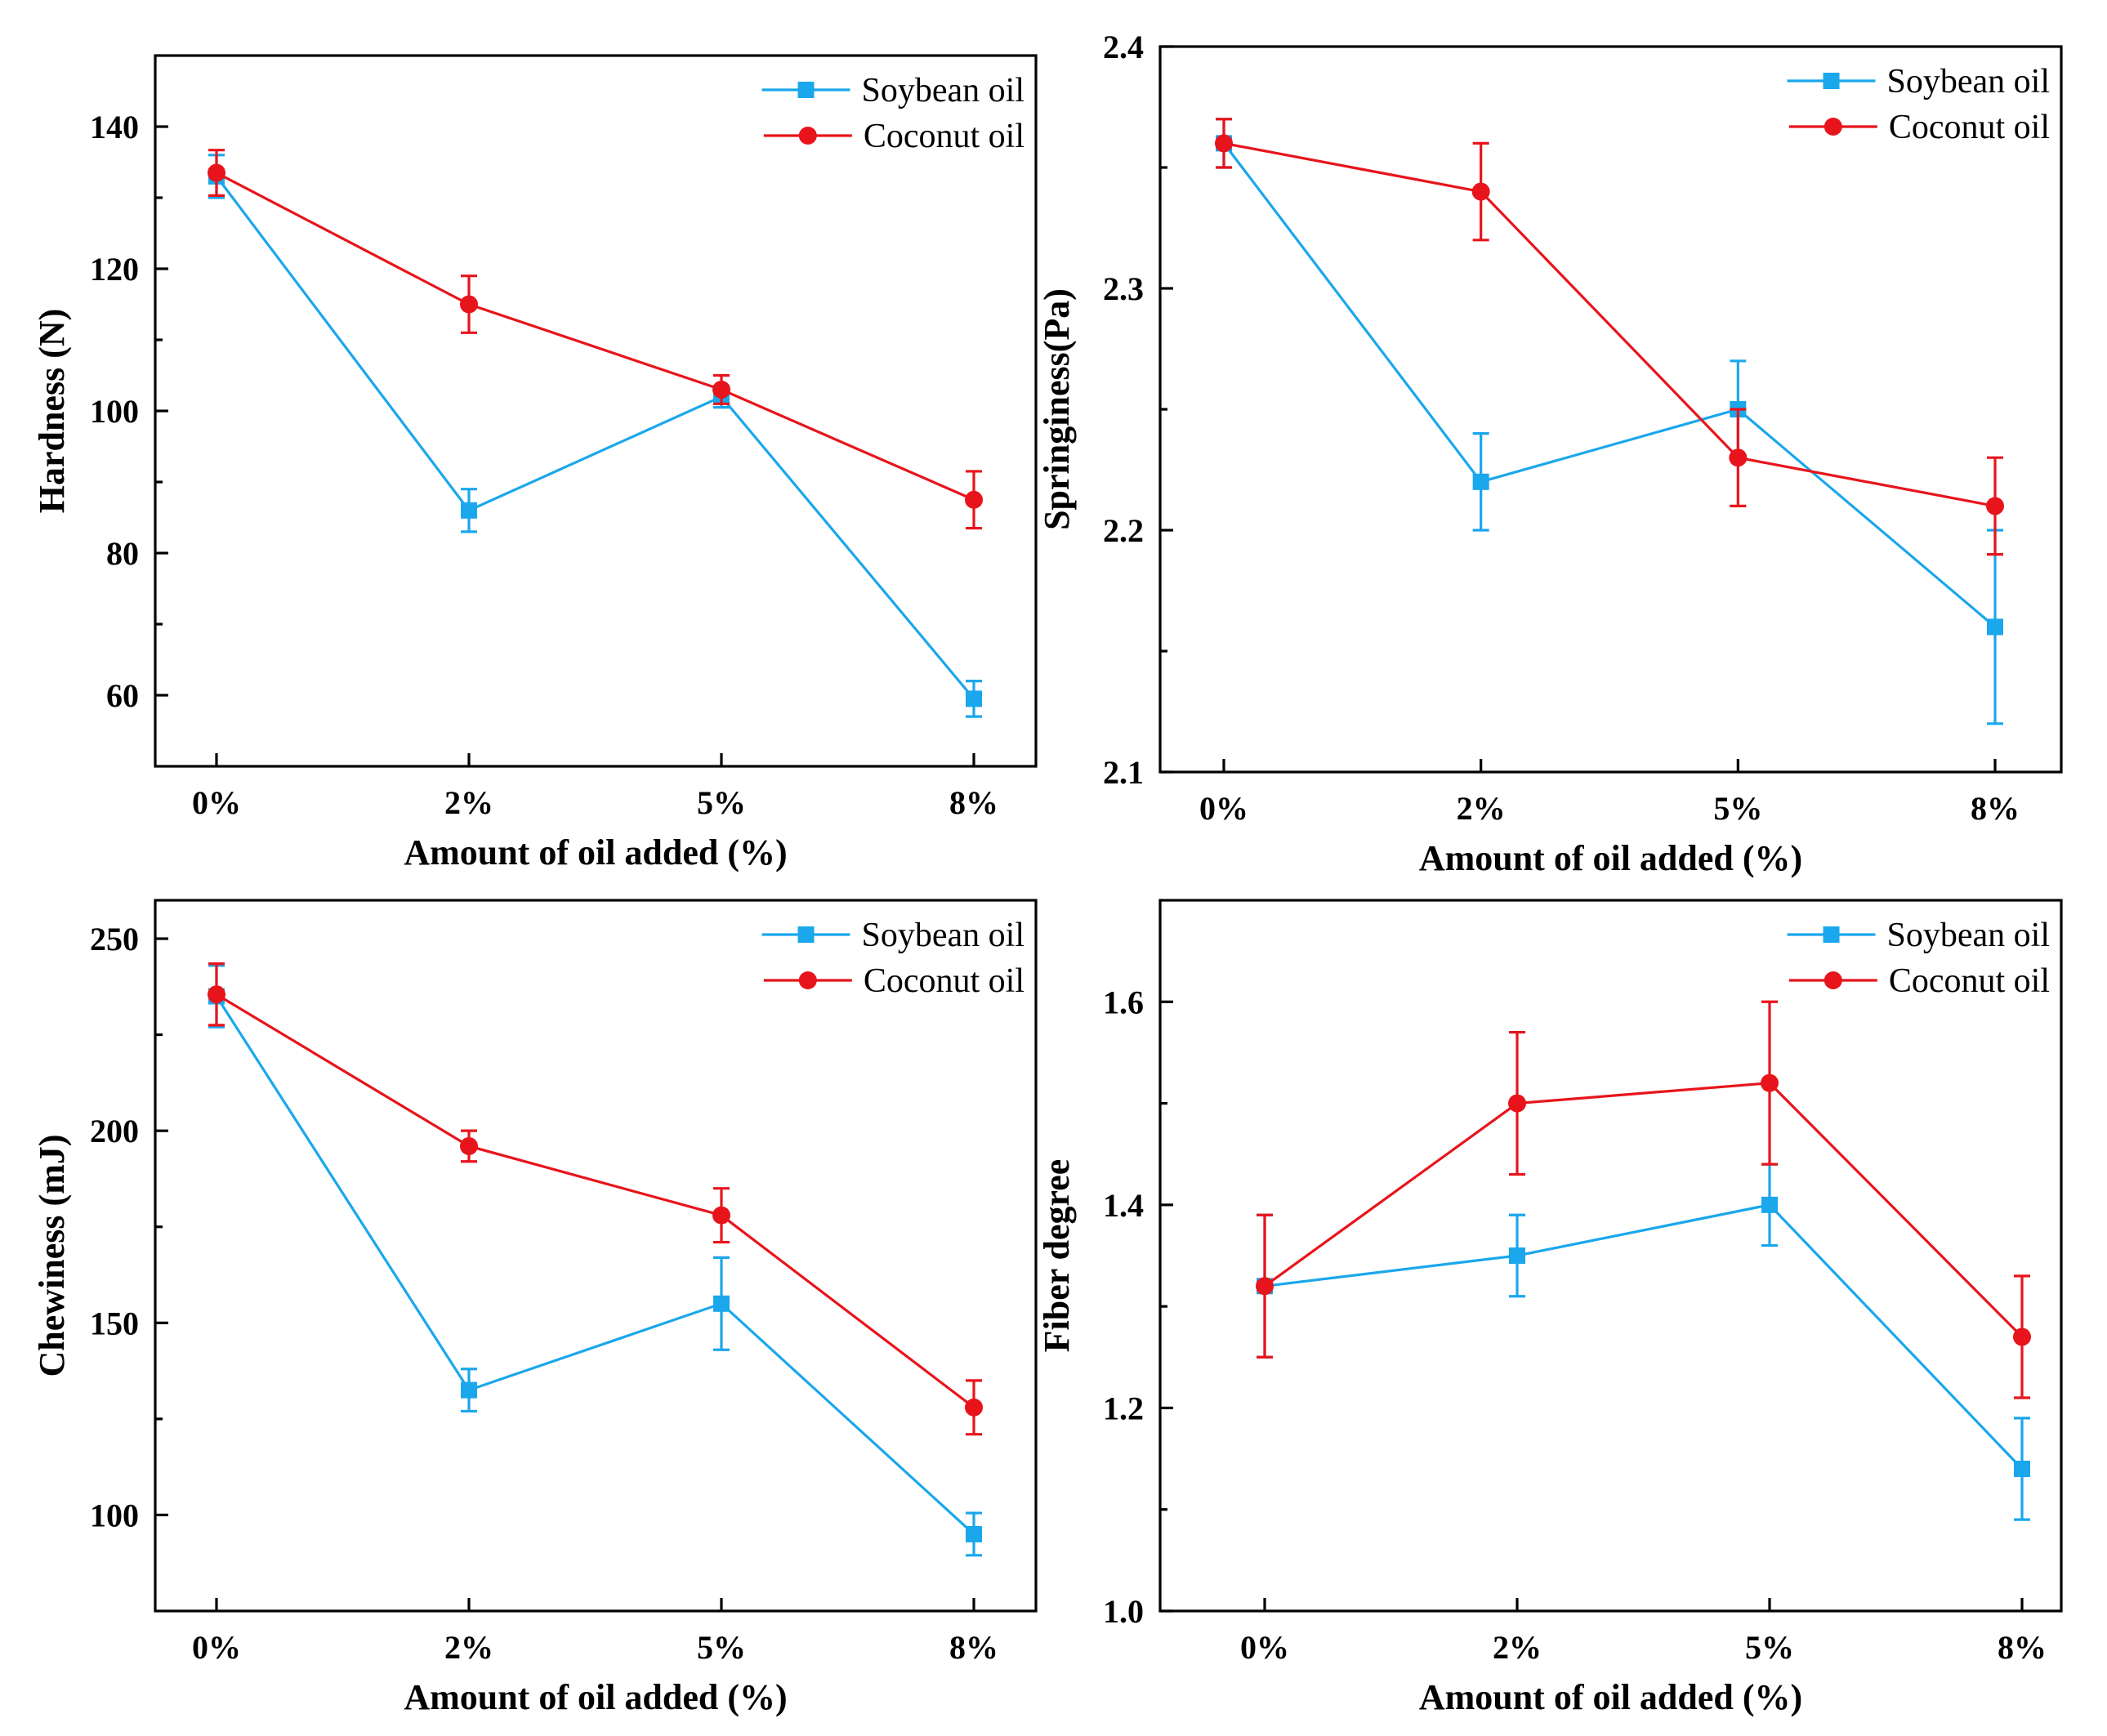 Image resolution: width=2107 pixels, height=1736 pixels. Describe the element at coordinates (52, 1256) in the screenshot. I see `y-axis-title: Chewiness (mJ)` at that location.